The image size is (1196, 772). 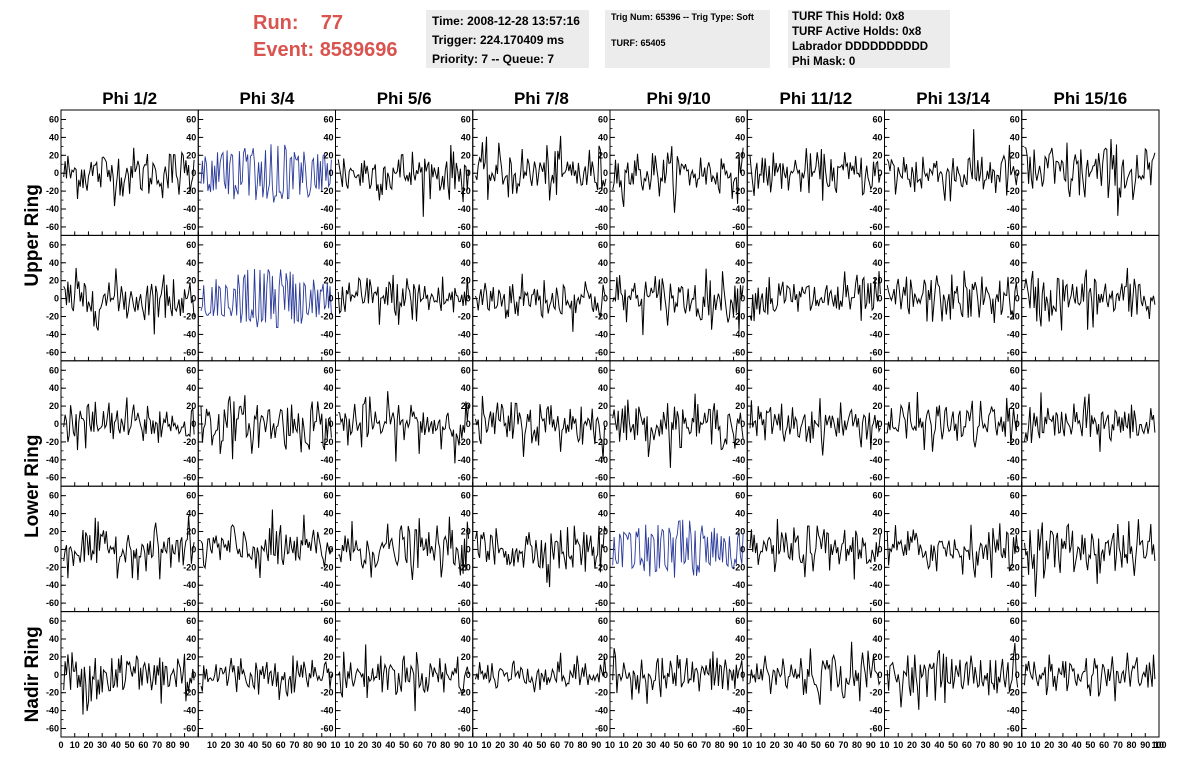 I want to click on panel-frame, so click(x=266, y=674).